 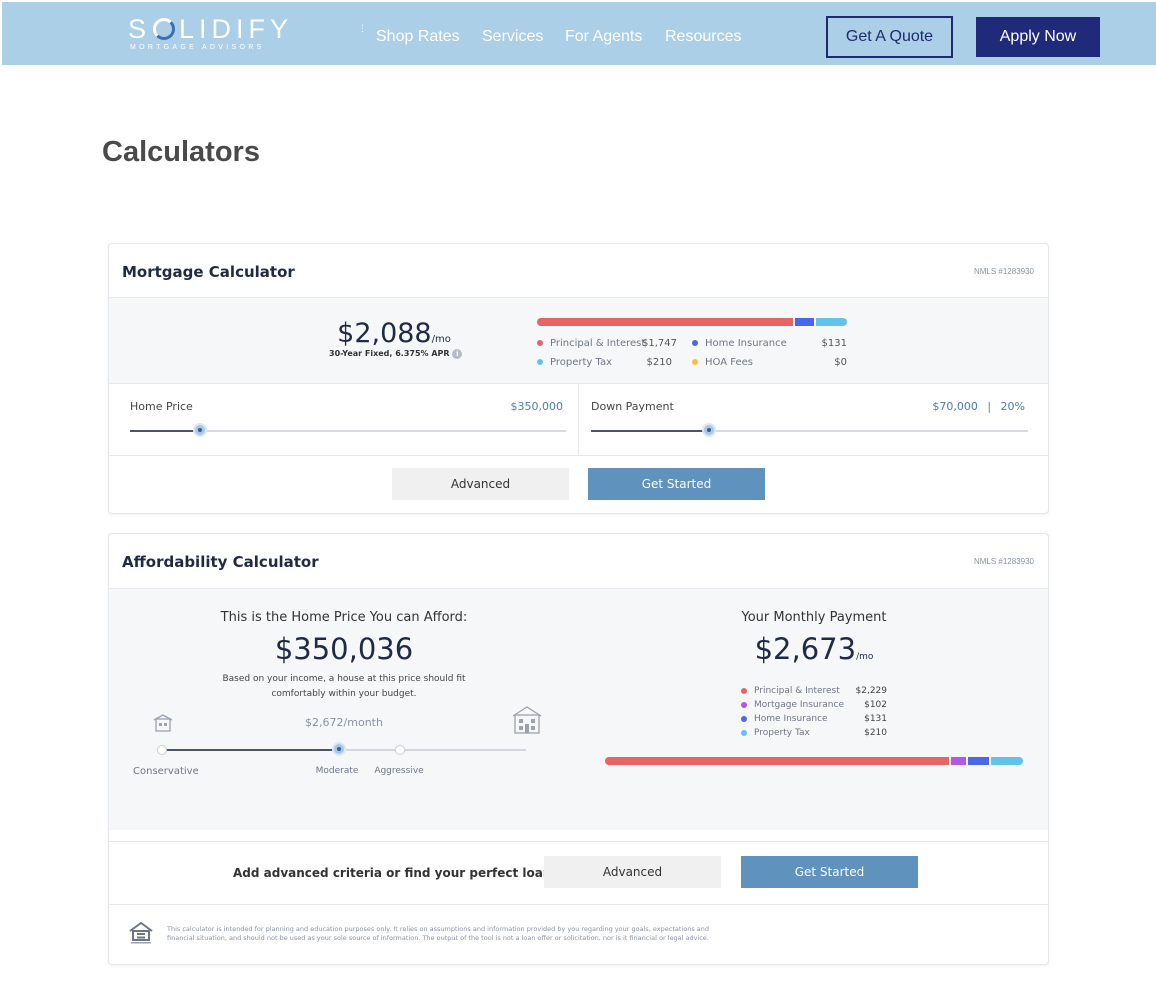 I want to click on affordability-breakdown-bar, so click(x=814, y=761).